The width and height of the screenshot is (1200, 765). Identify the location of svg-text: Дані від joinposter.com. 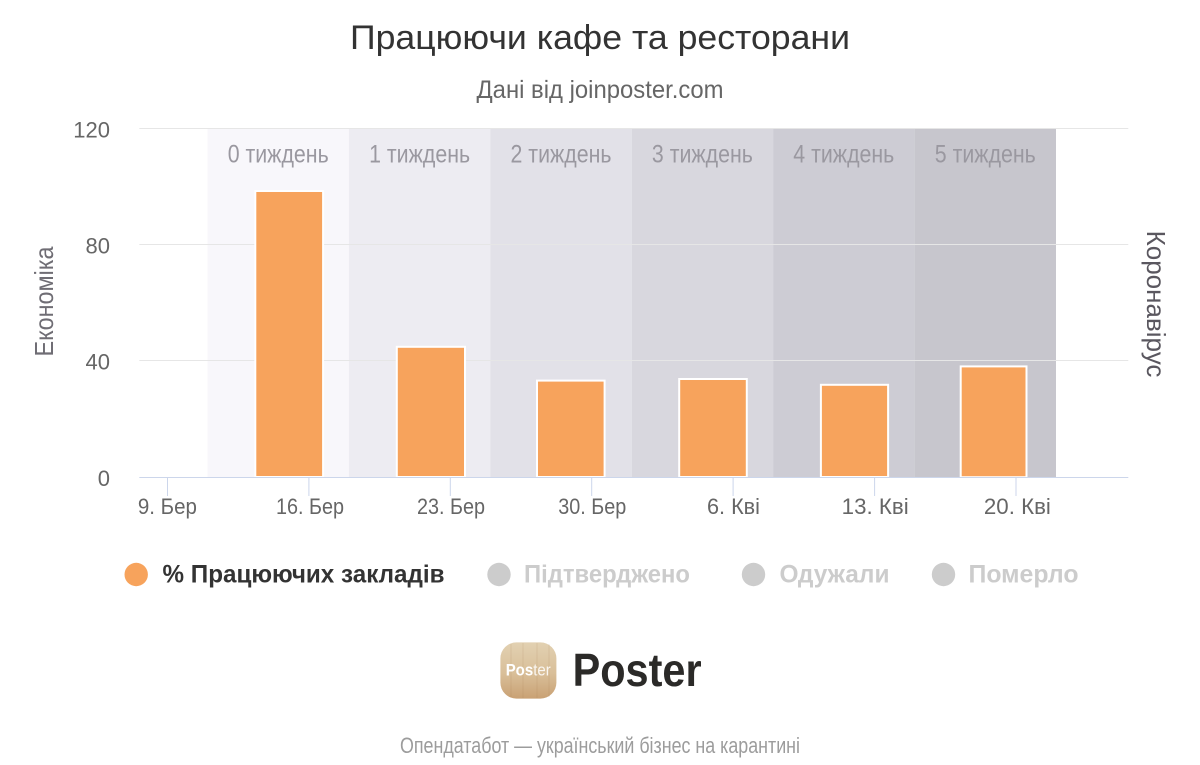
(600, 90).